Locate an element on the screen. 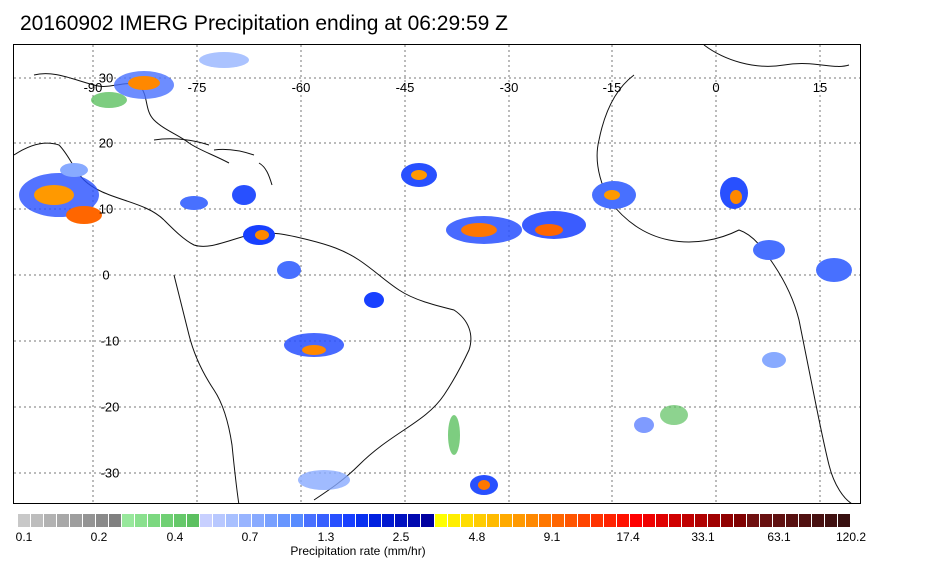  colorbar-tick: 0.7 is located at coordinates (250, 537).